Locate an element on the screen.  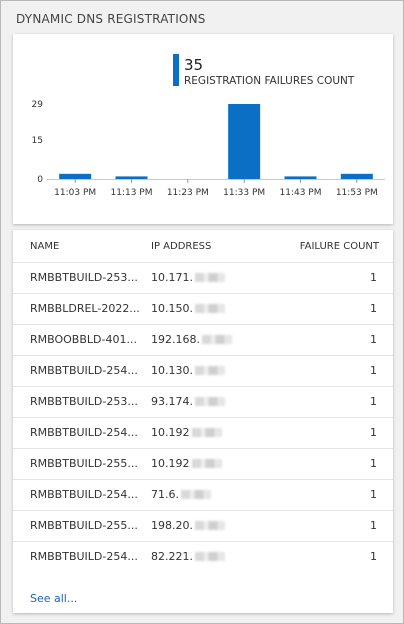
table-row: RMBBTBUILD-254... 10.192 1 is located at coordinates (203, 433).